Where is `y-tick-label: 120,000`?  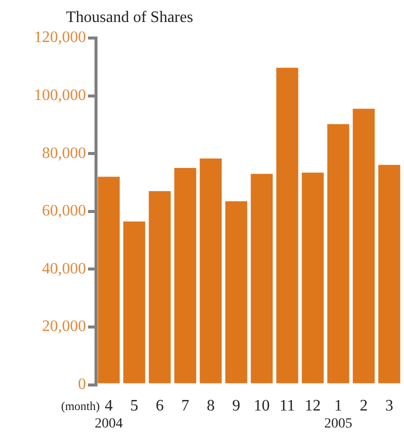
y-tick-label: 120,000 is located at coordinates (60, 37).